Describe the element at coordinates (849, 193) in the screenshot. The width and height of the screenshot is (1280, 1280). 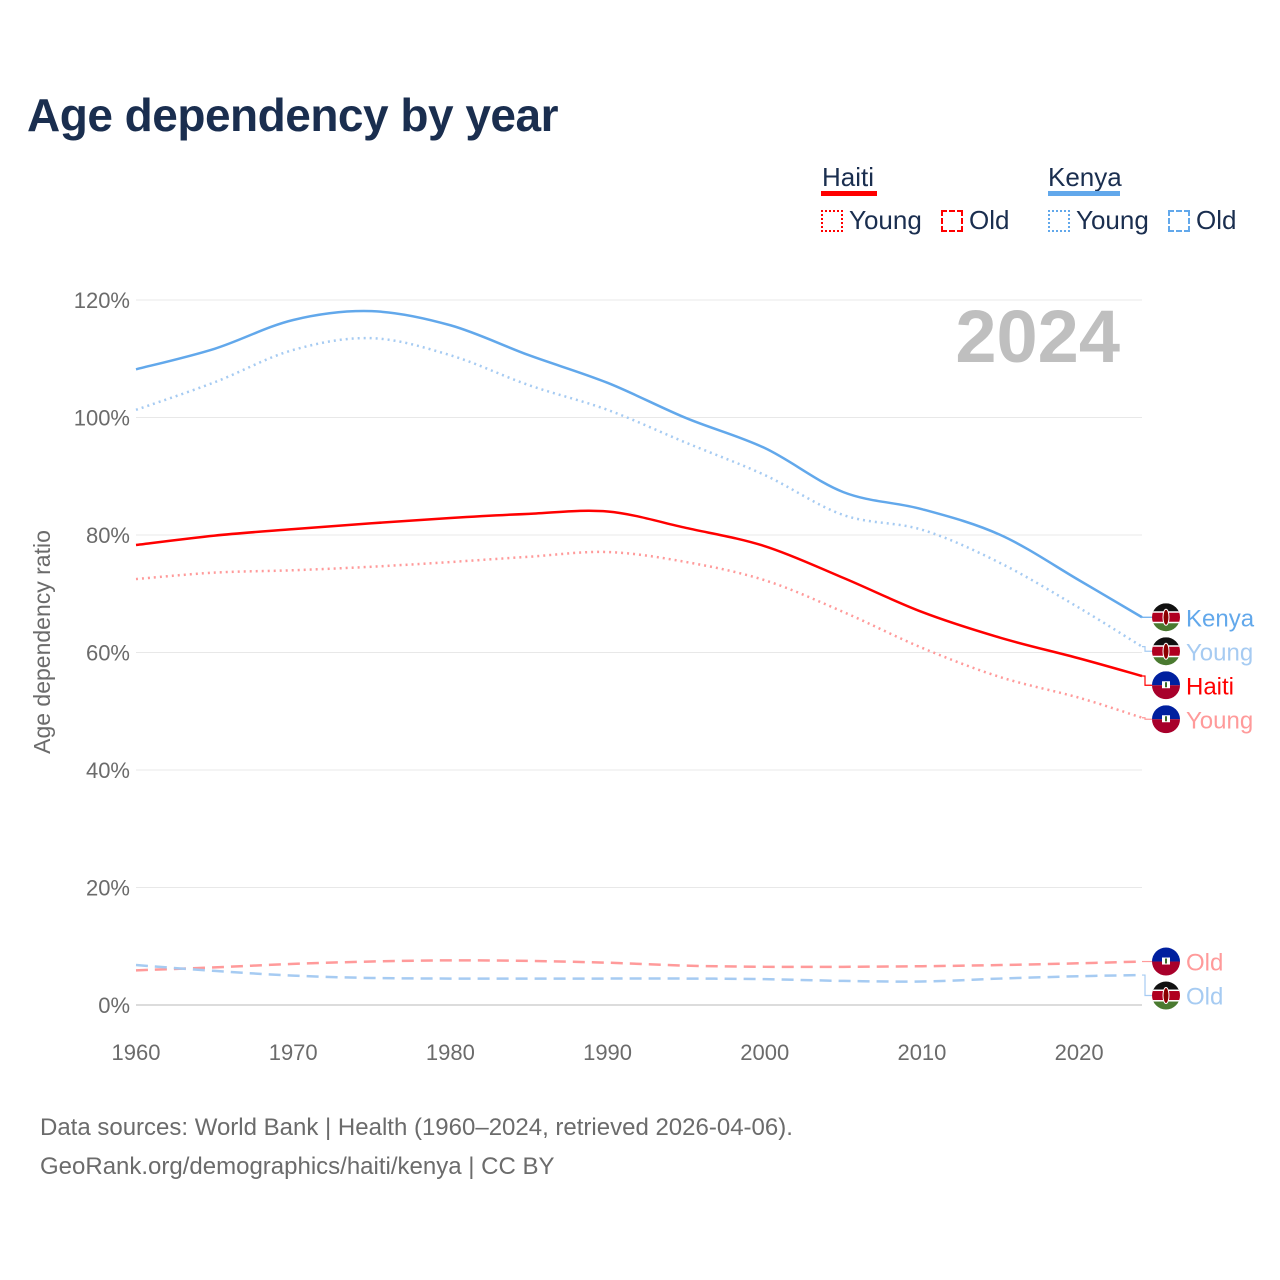
I see `legend-haiti-line` at that location.